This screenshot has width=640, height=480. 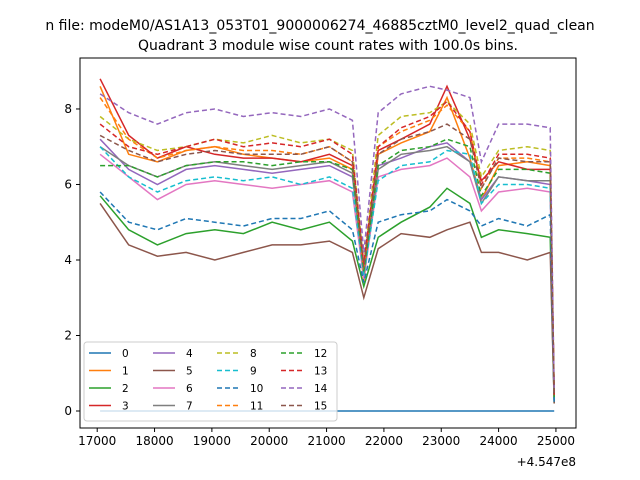 What do you see at coordinates (556, 441) in the screenshot?
I see `x-tick-label-25000: 25000` at bounding box center [556, 441].